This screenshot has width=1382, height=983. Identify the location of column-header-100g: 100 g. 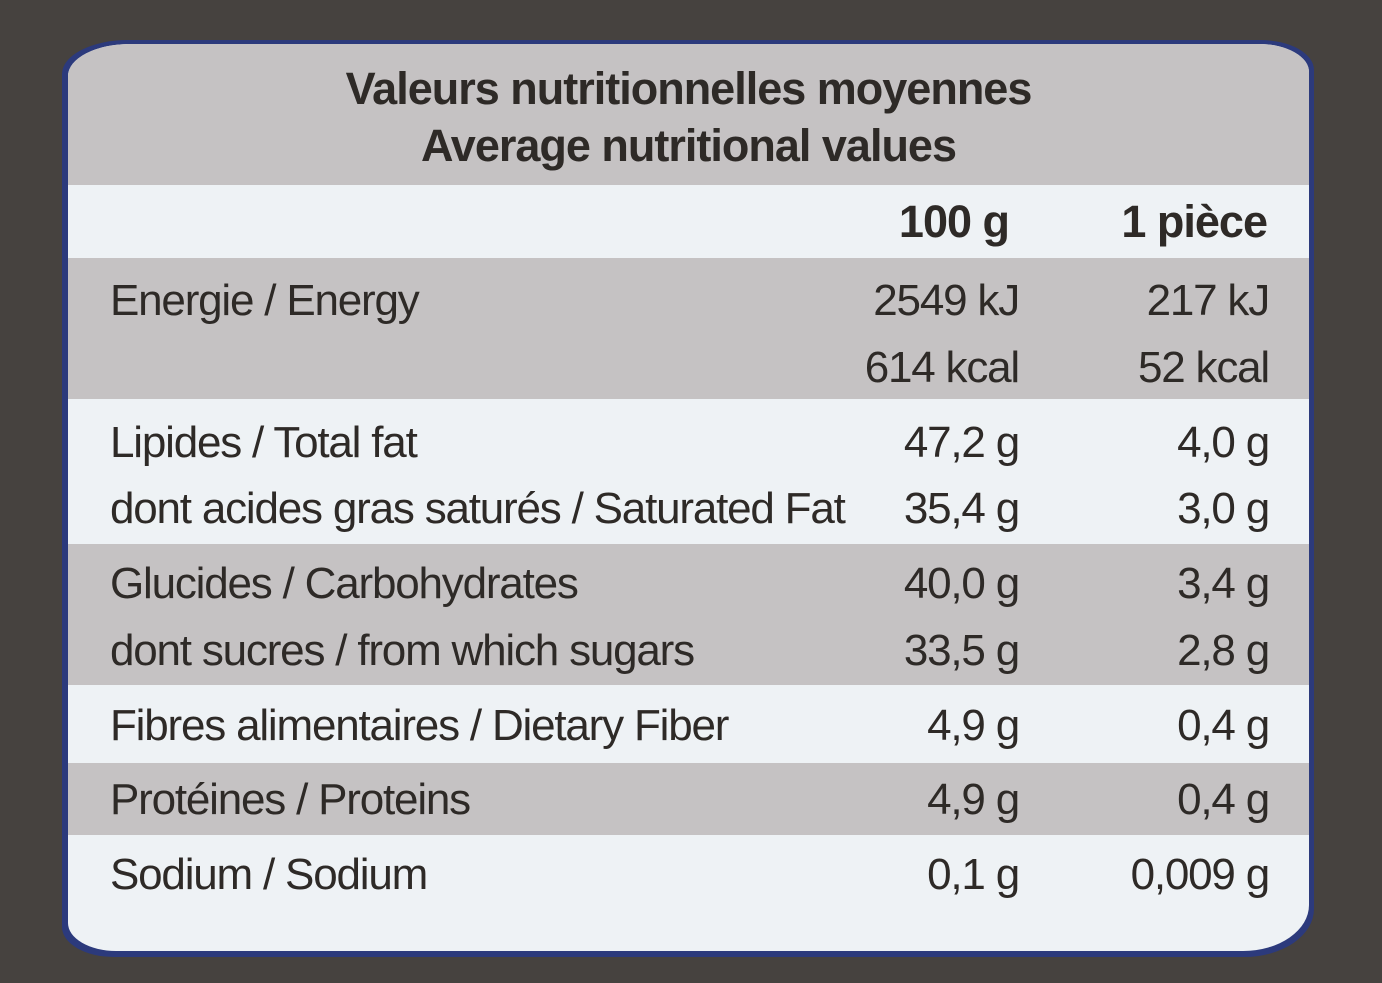
(954, 221).